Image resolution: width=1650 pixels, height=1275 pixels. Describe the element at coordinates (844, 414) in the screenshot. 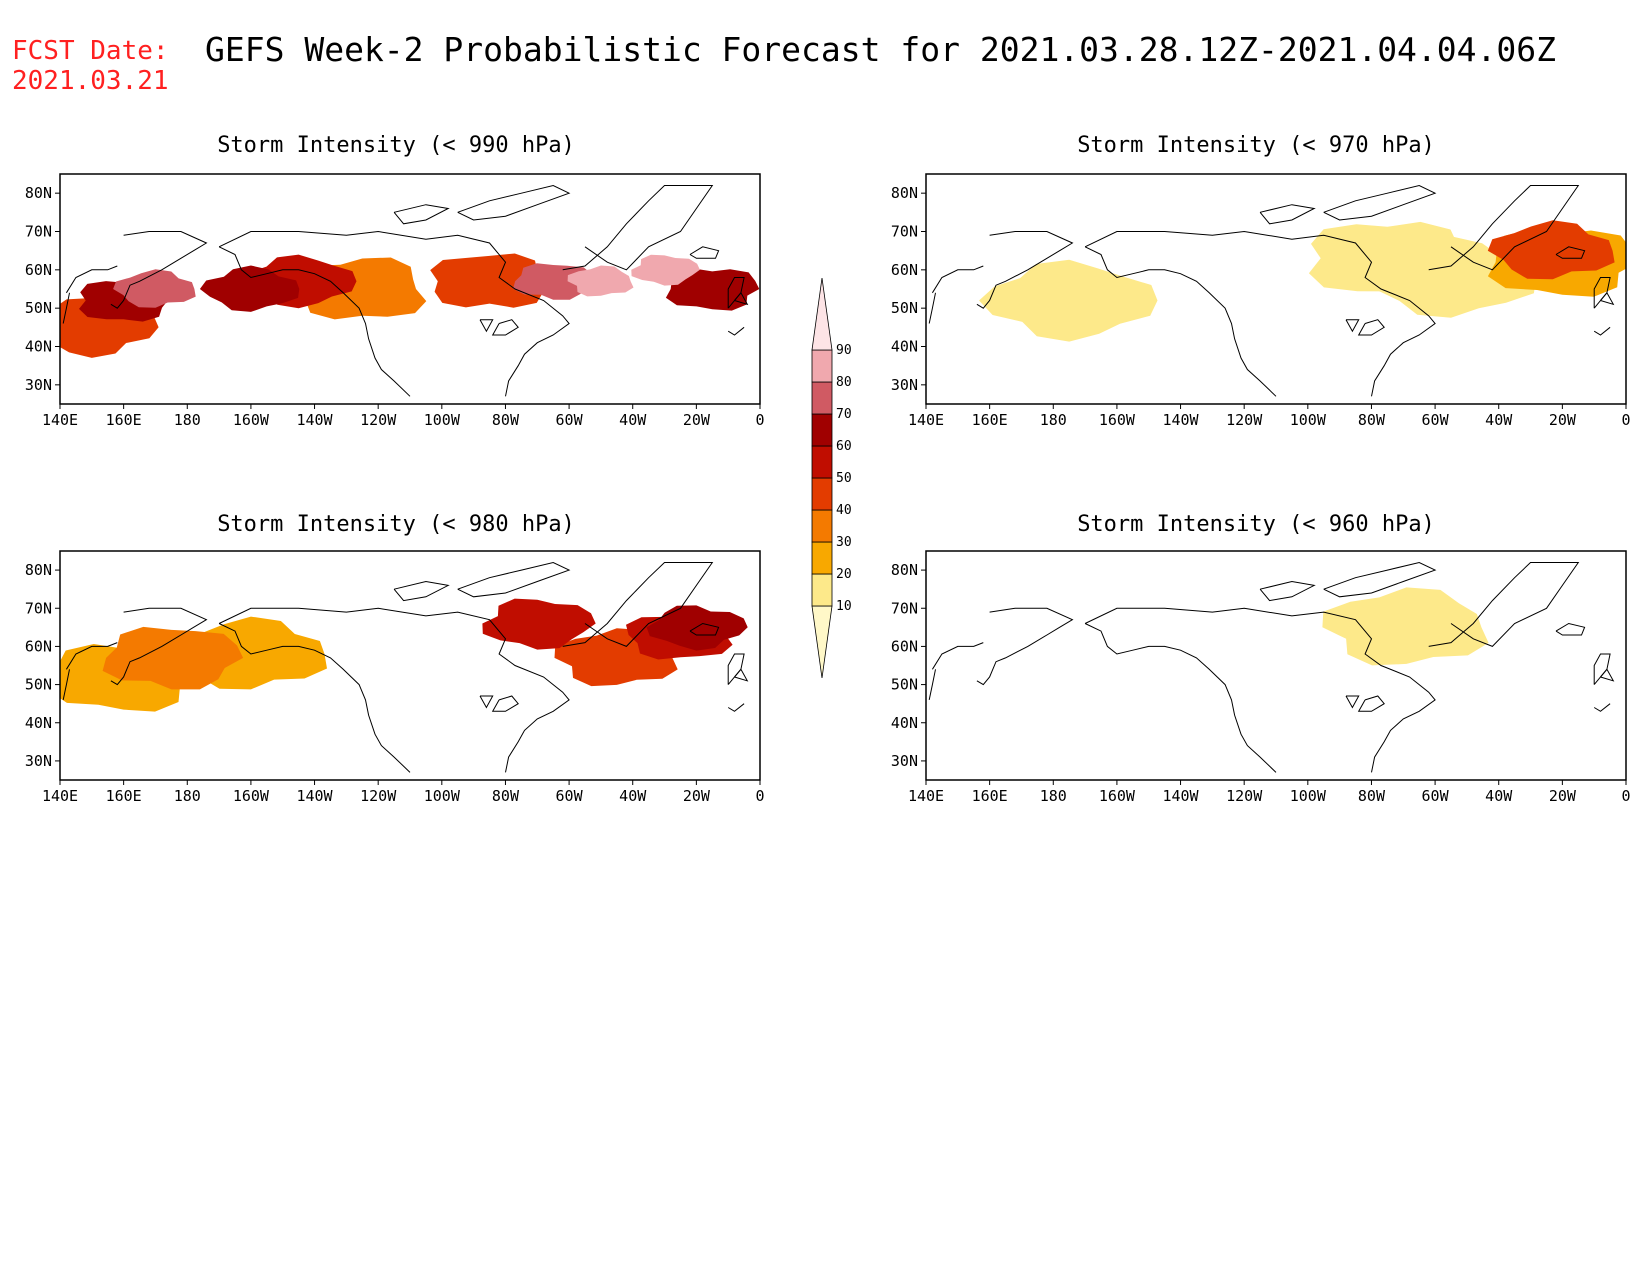

I see `colorbar-label: 70` at that location.